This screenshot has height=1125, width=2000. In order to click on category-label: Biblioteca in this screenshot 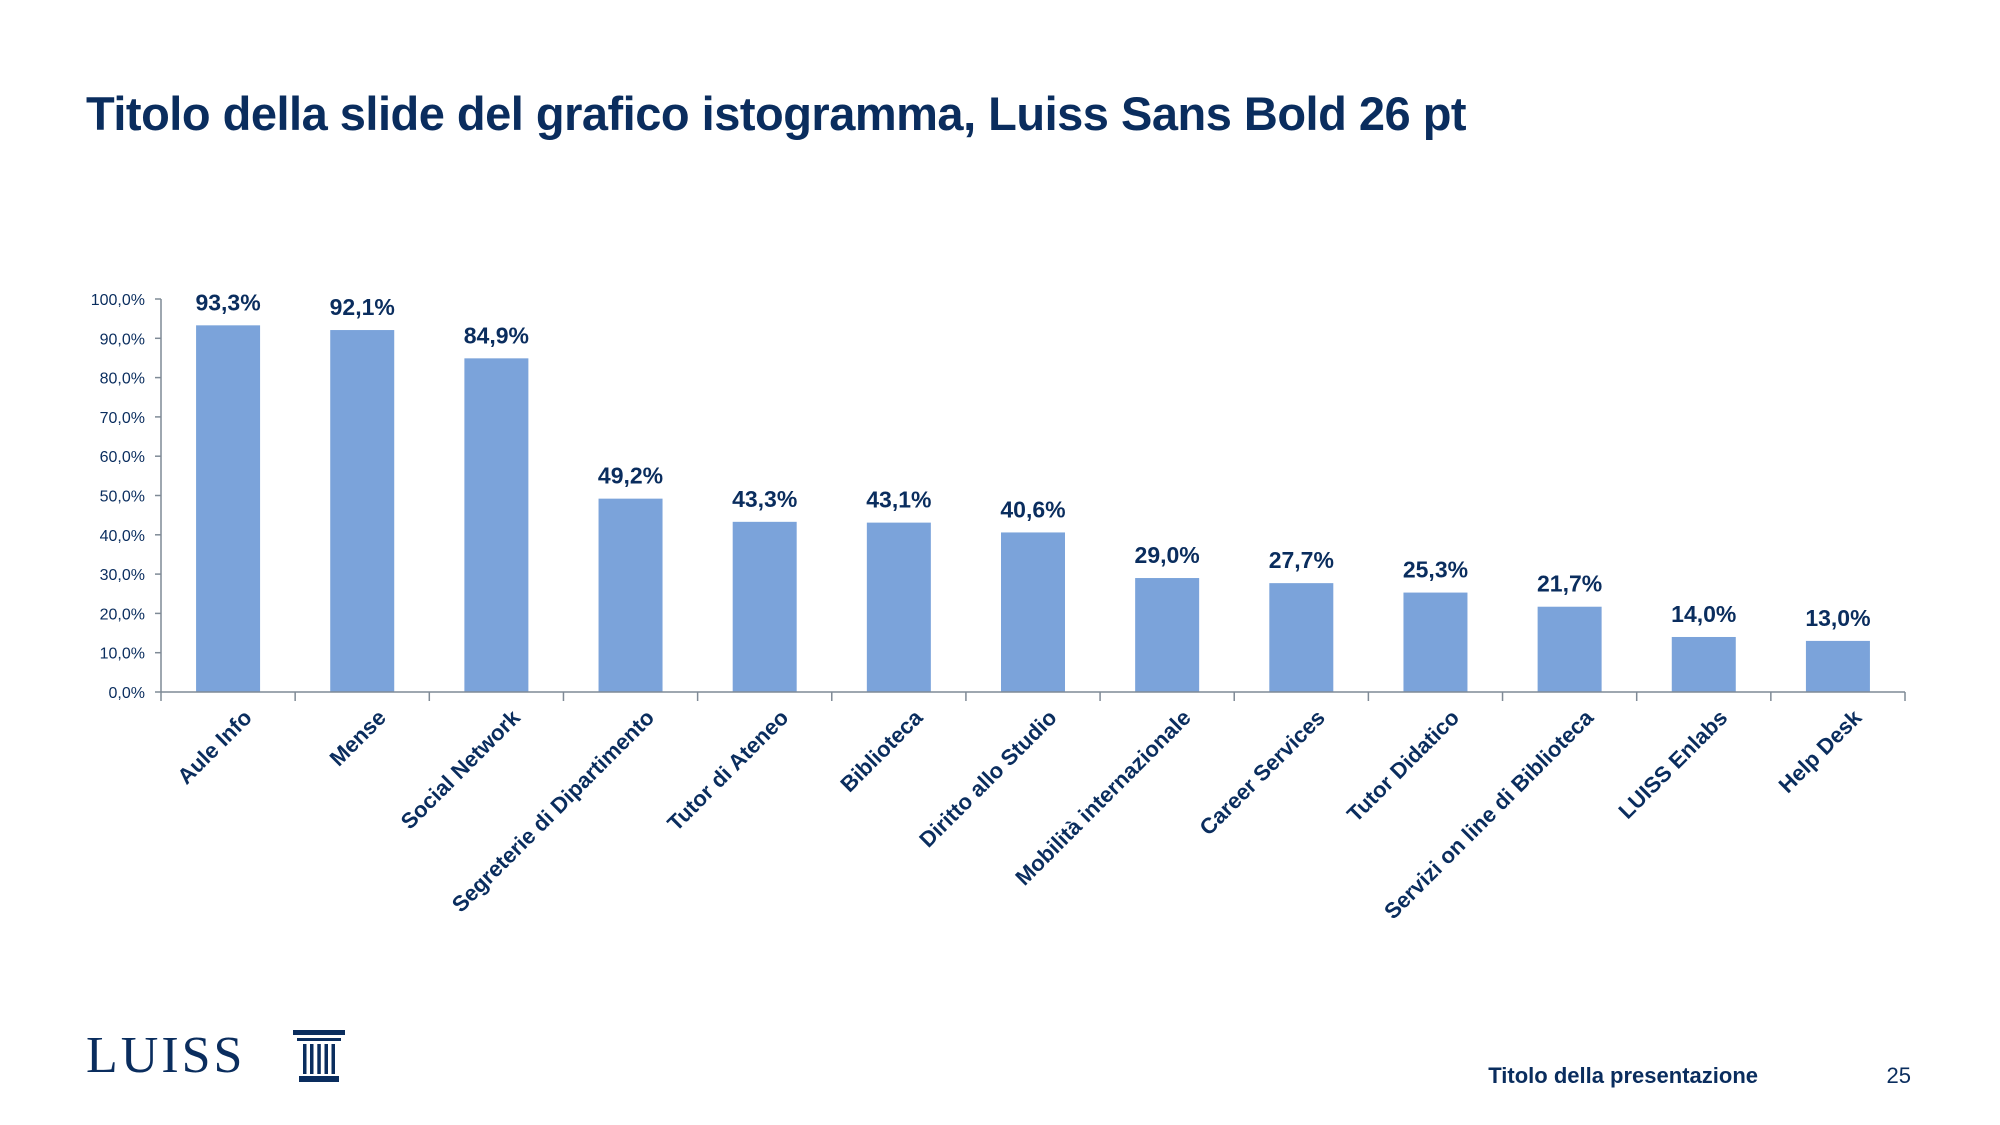, I will do `click(881, 750)`.